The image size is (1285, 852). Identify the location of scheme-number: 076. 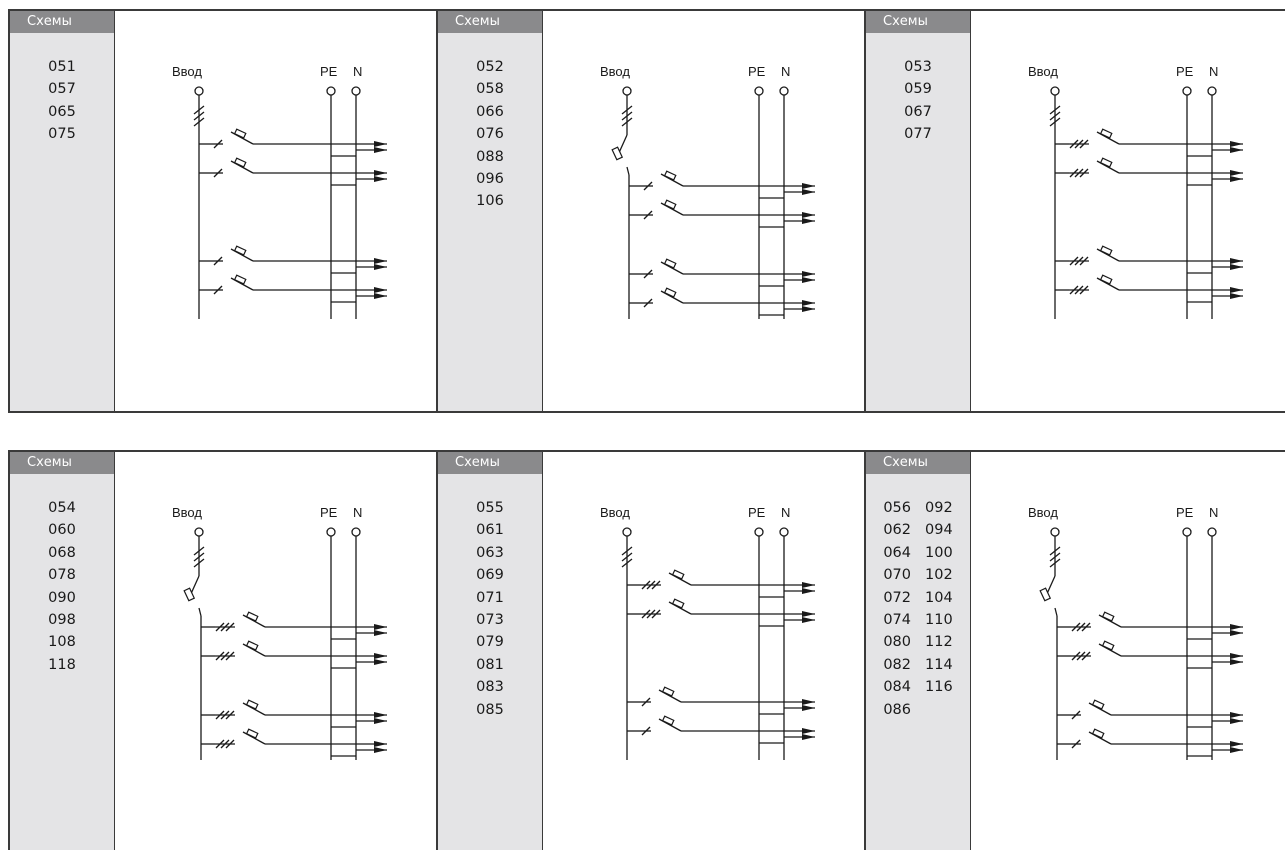
(490, 134).